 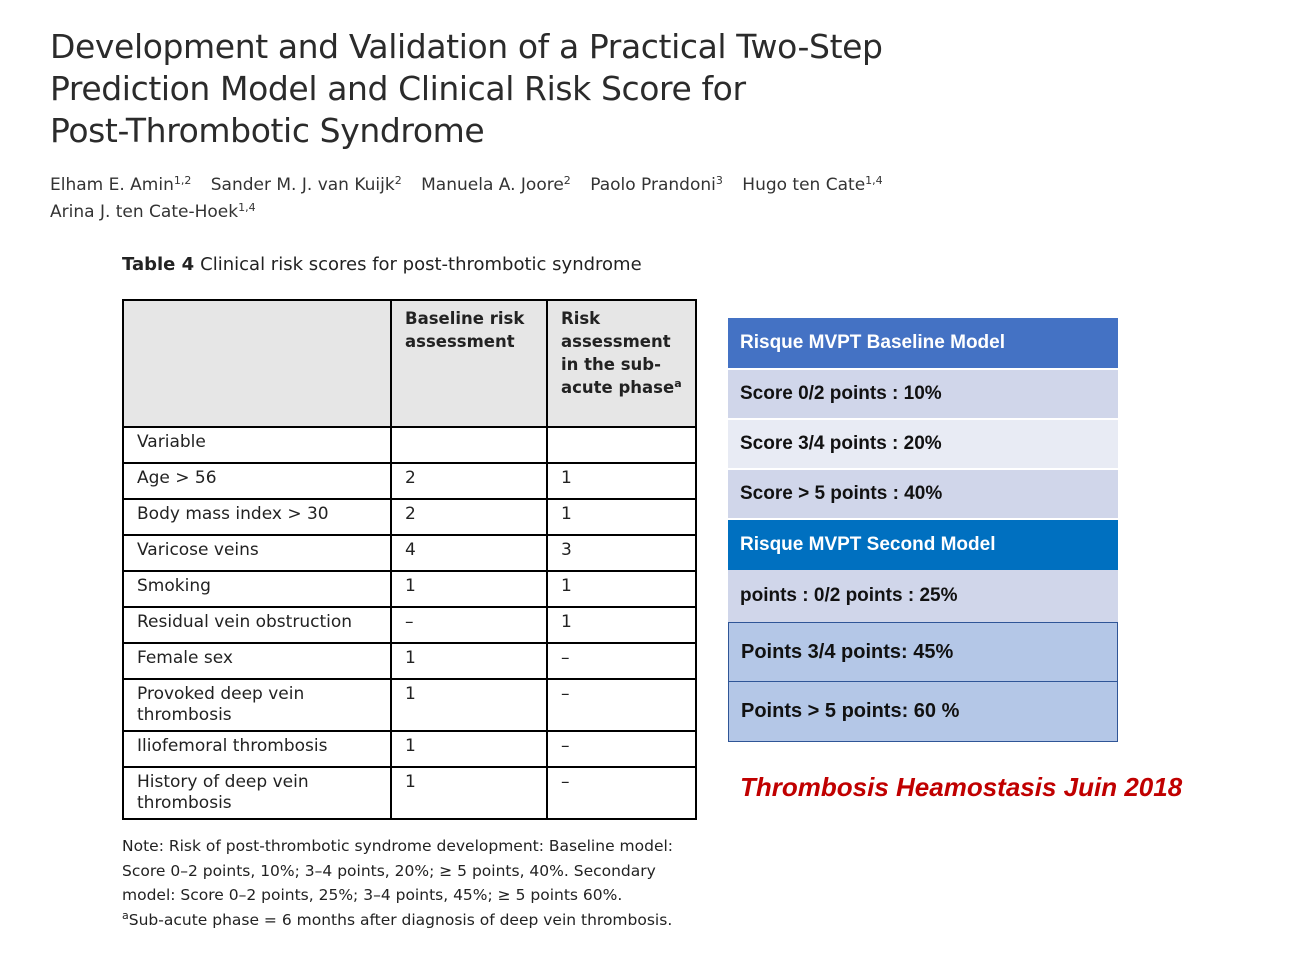 I want to click on table-cell: History of deep vein thrombosis, so click(x=257, y=793).